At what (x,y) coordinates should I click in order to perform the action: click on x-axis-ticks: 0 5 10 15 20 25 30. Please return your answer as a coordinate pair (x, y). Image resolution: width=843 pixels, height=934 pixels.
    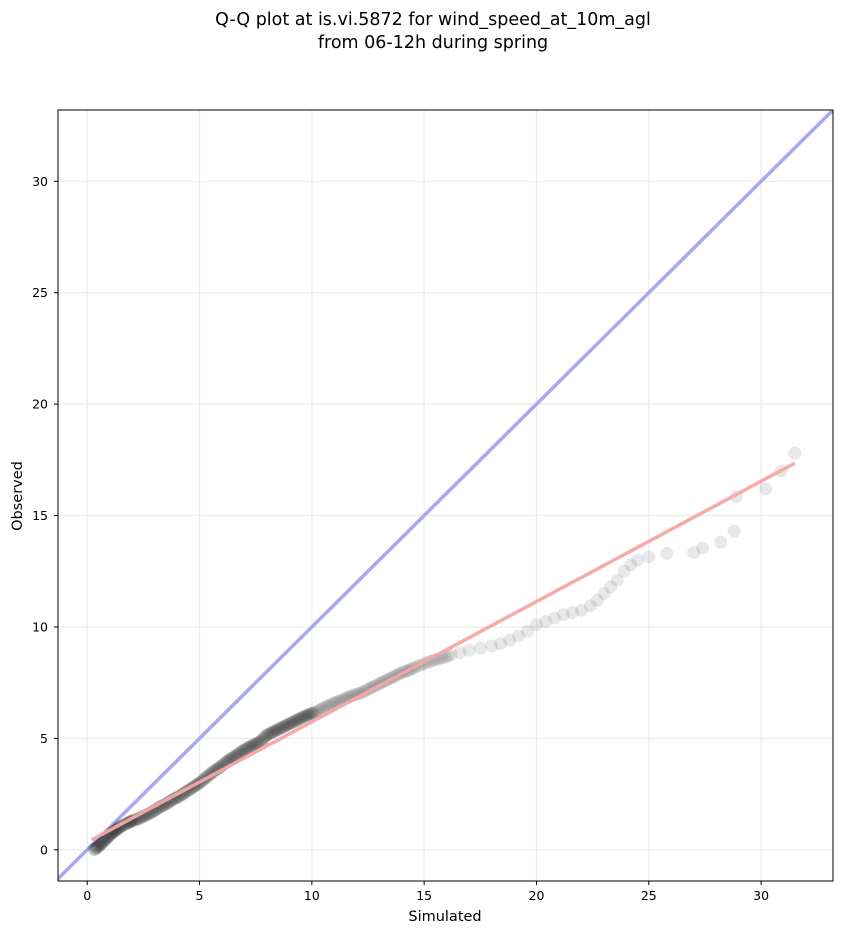
    Looking at the image, I should click on (426, 892).